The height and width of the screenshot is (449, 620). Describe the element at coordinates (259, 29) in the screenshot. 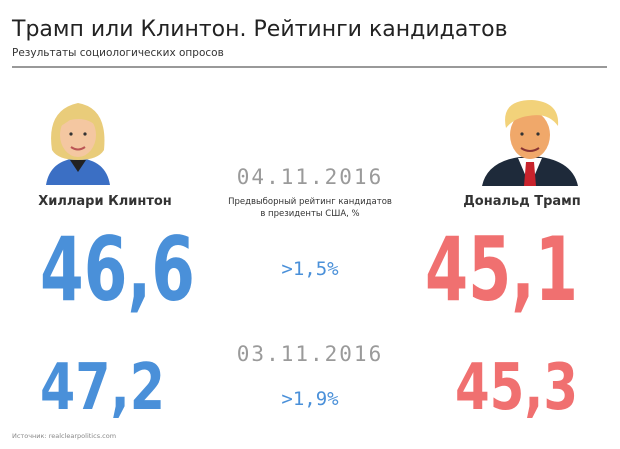

I see `title: Трамп или Клинтон. Рейтинги кандидатов` at that location.